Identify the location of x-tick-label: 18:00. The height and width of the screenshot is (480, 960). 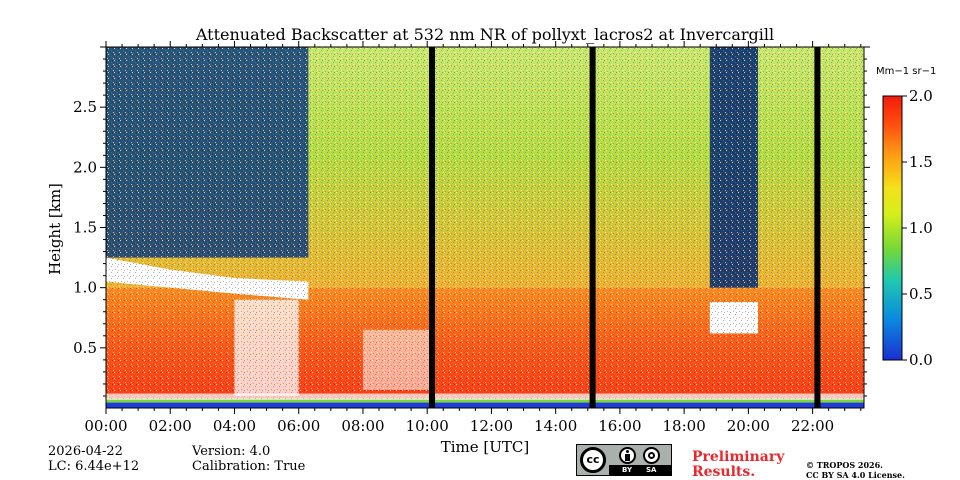
(684, 426).